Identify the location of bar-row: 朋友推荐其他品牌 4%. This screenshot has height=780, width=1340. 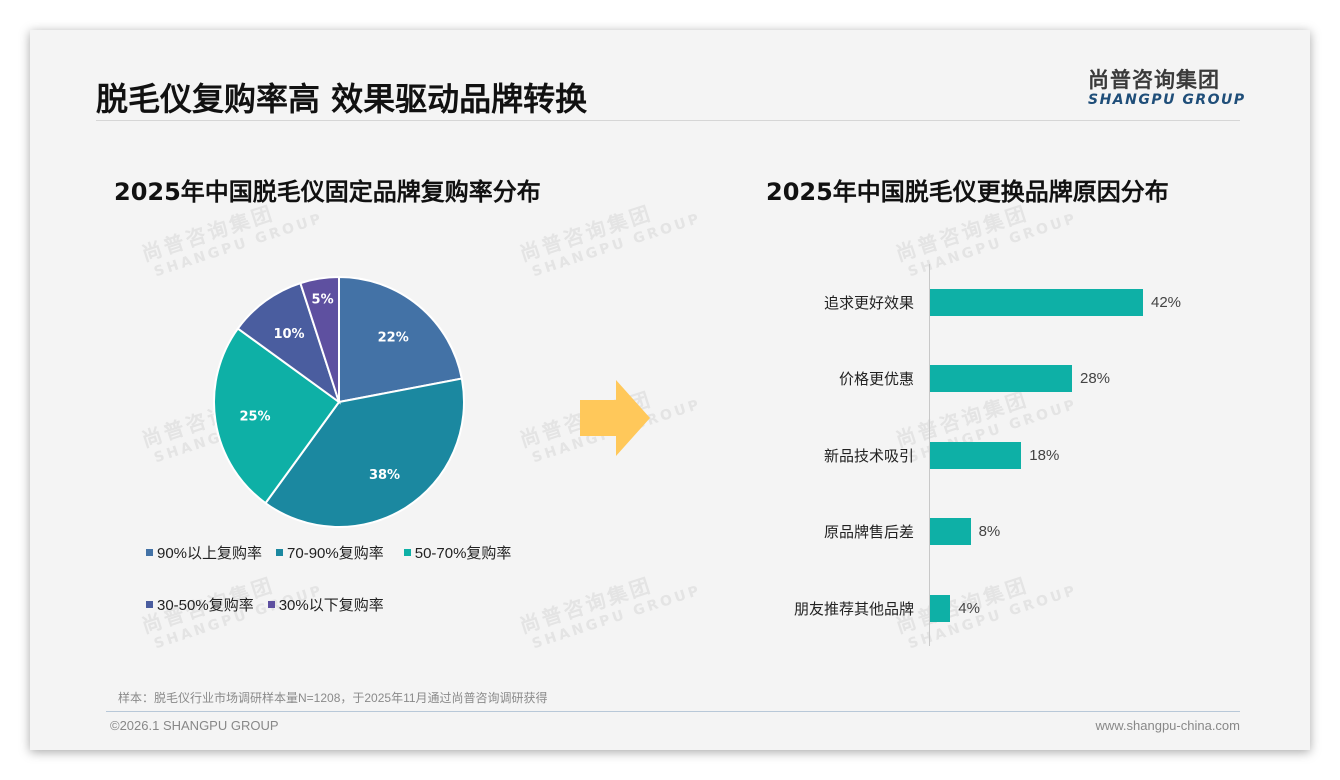
(875, 608).